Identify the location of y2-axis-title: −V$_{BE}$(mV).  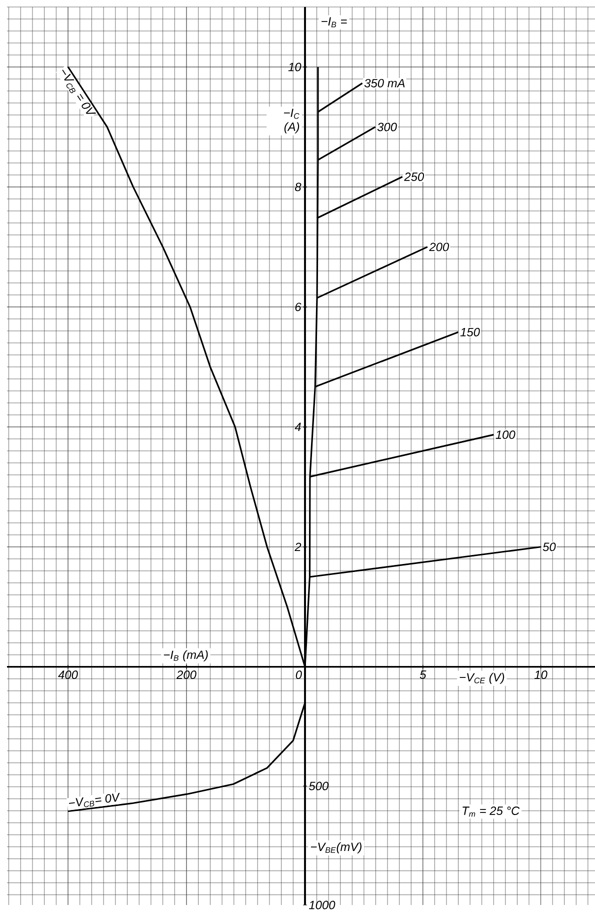
(336, 848).